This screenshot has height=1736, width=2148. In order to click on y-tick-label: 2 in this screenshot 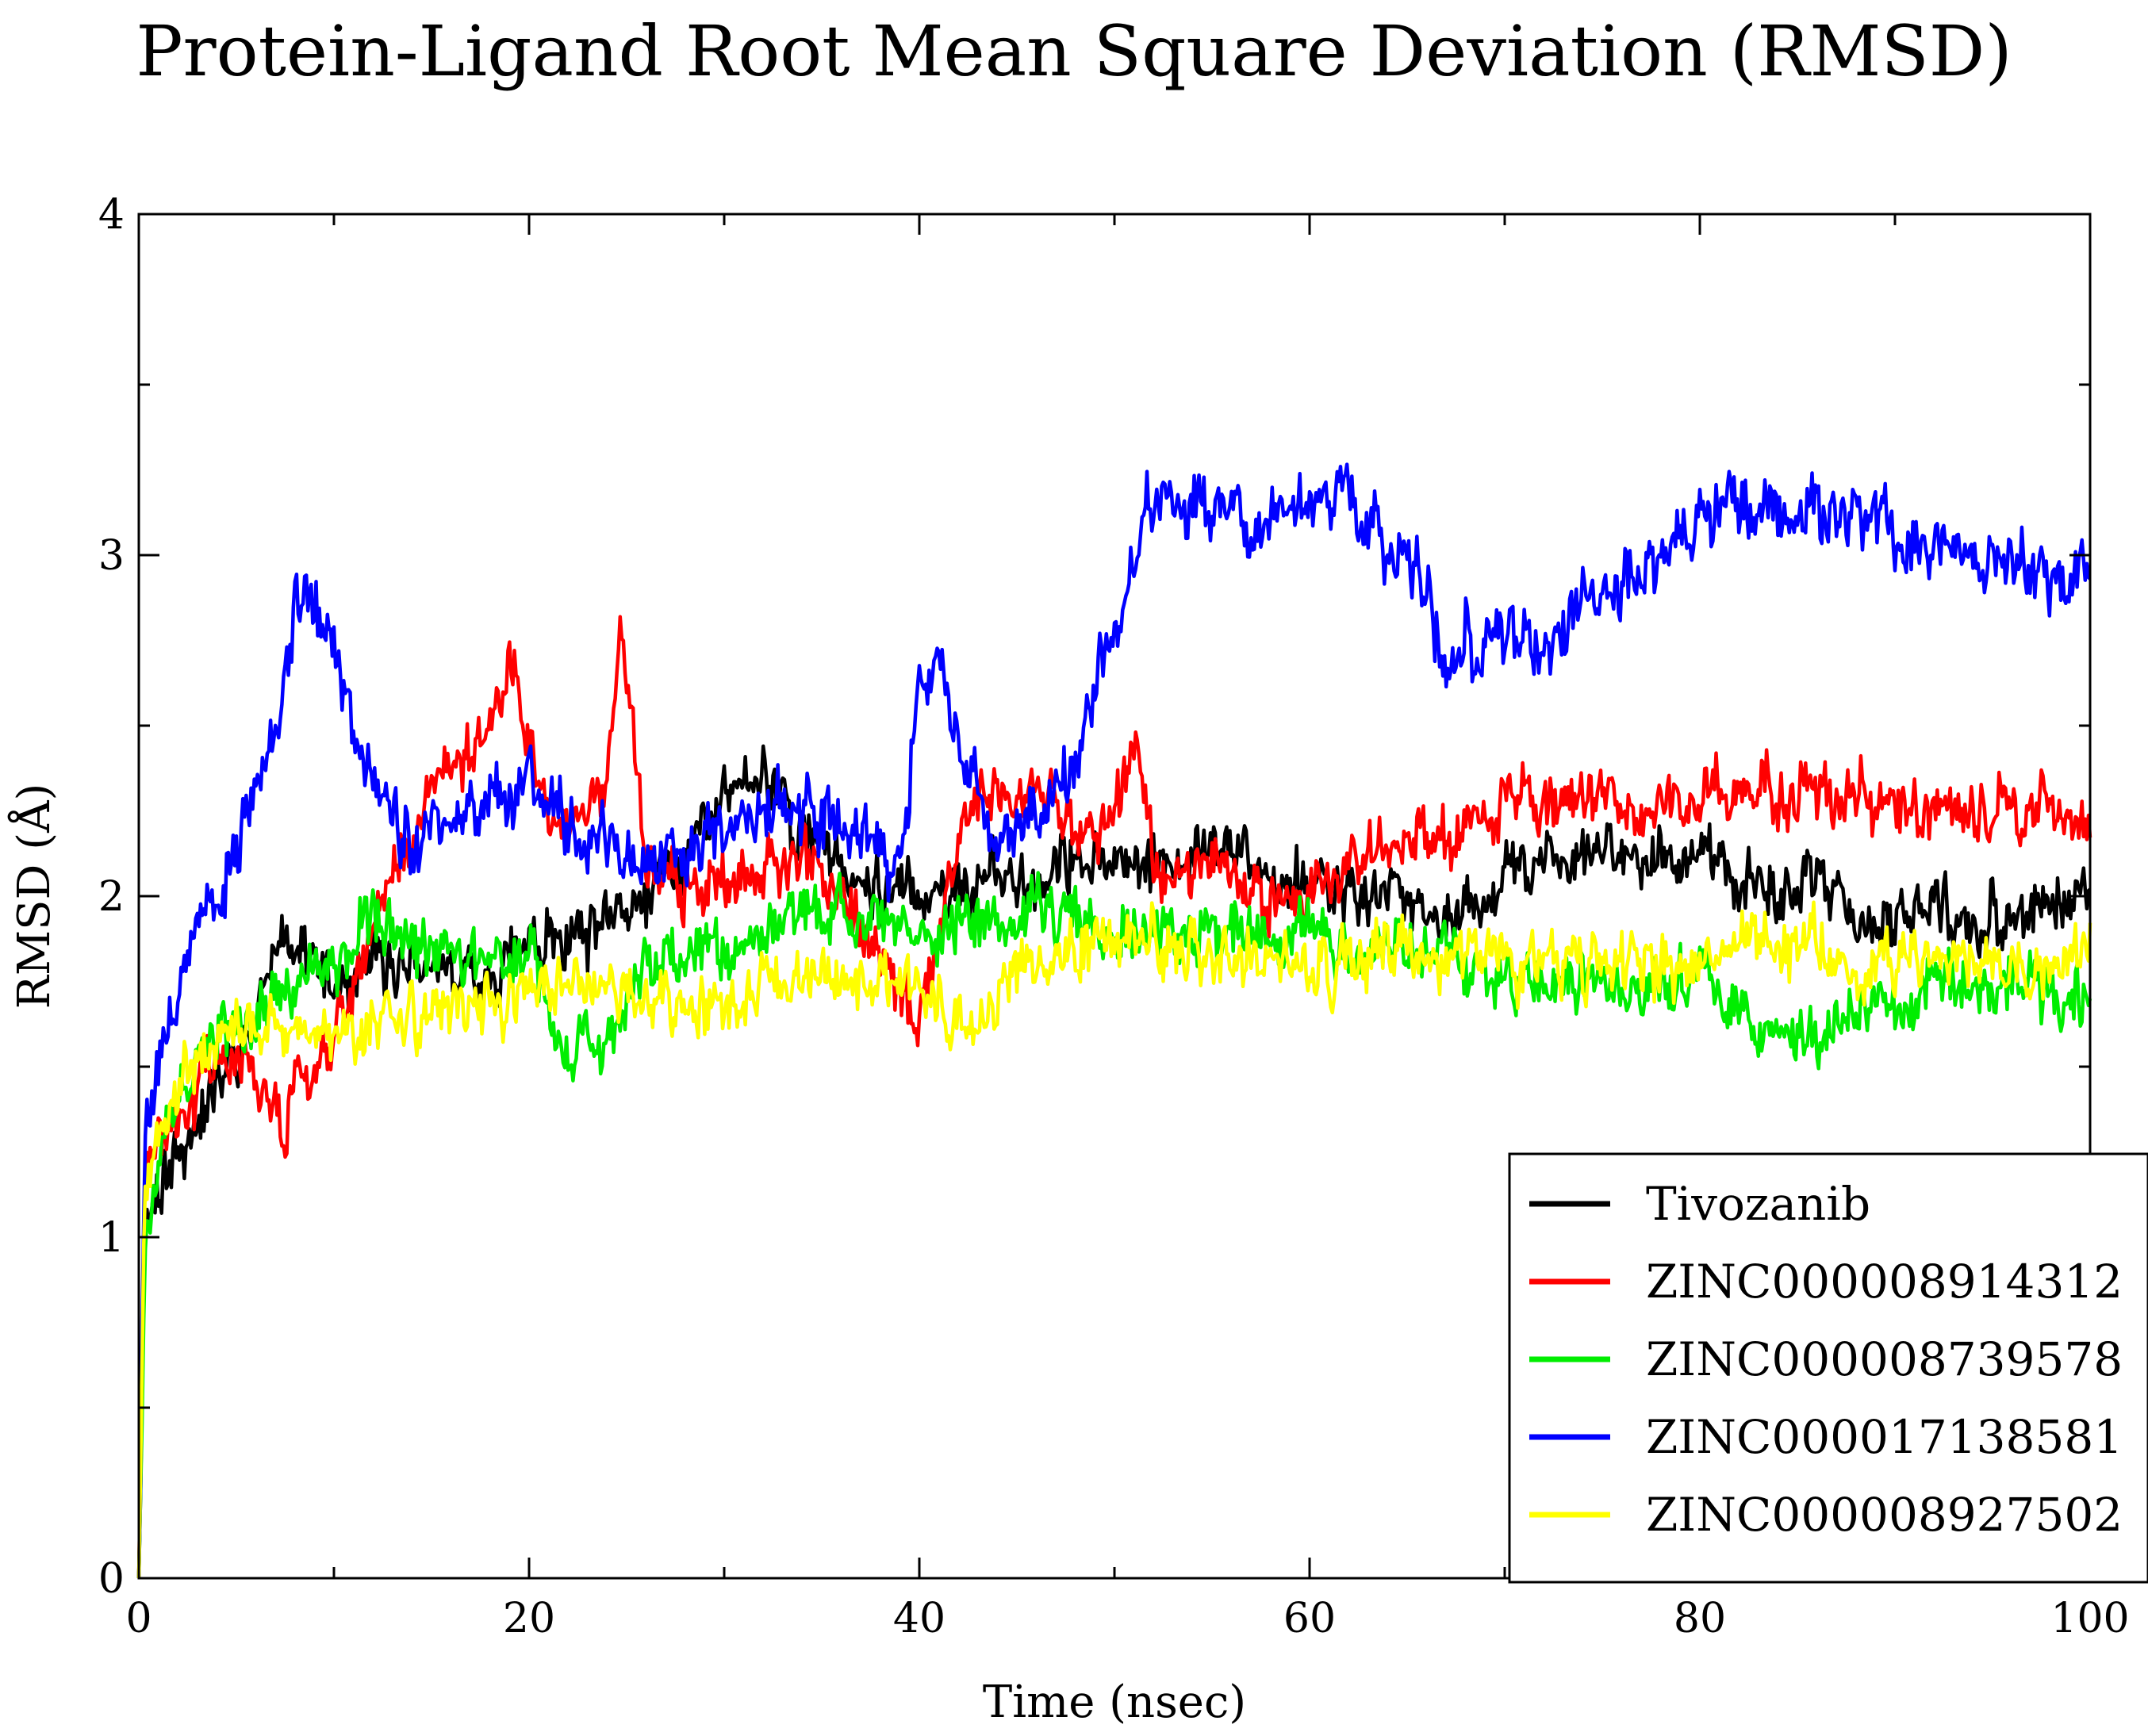, I will do `click(111, 897)`.